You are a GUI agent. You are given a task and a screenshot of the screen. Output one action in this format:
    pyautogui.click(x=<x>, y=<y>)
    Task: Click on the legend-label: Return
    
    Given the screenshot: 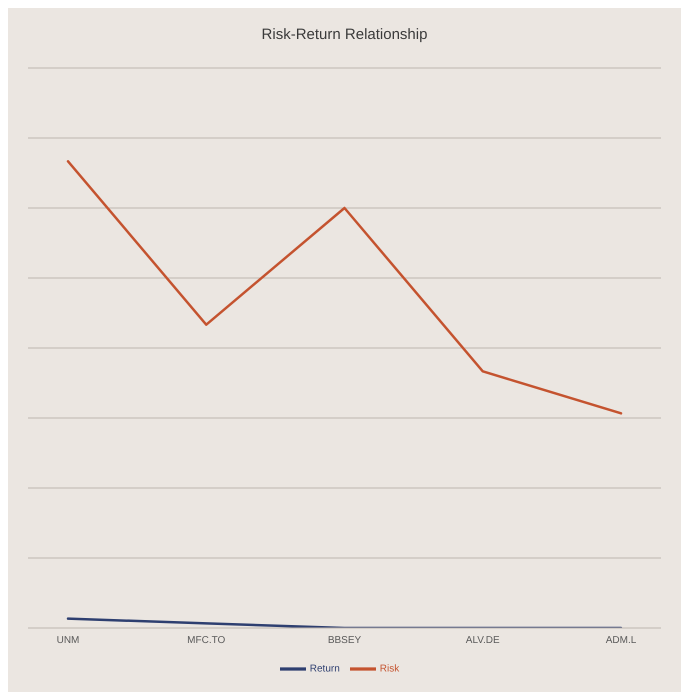 What is the action you would take?
    pyautogui.click(x=325, y=669)
    